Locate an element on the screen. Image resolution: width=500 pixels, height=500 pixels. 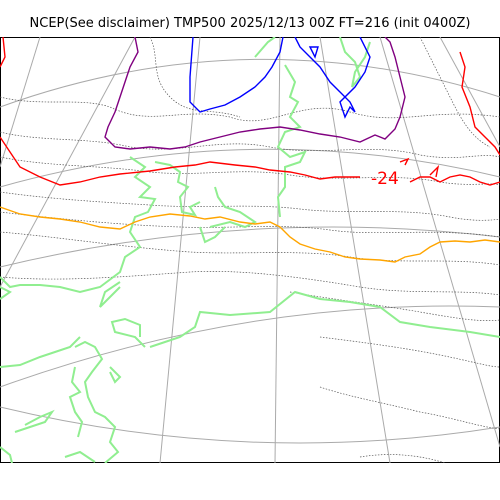
contour-label-minus24: -24 is located at coordinates (385, 179).